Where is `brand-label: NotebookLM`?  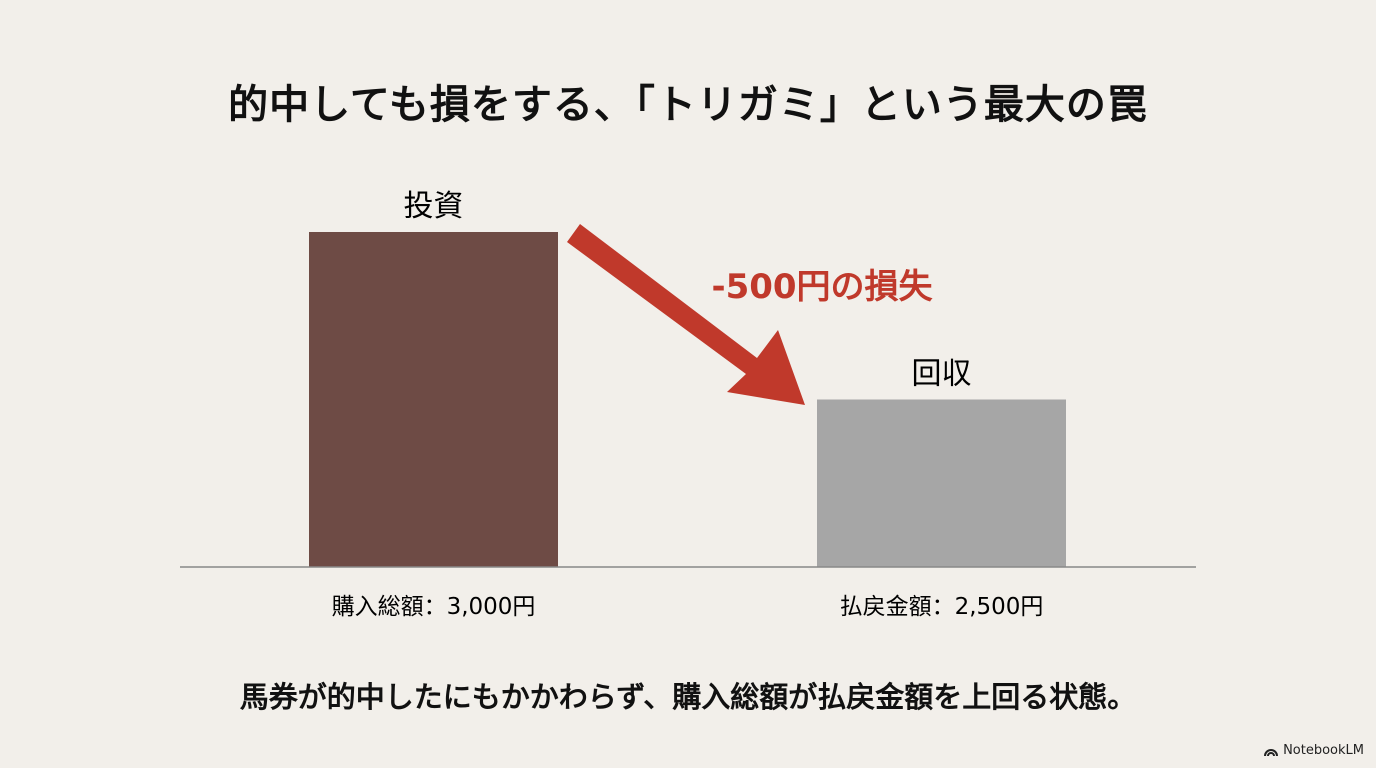 brand-label: NotebookLM is located at coordinates (1323, 750).